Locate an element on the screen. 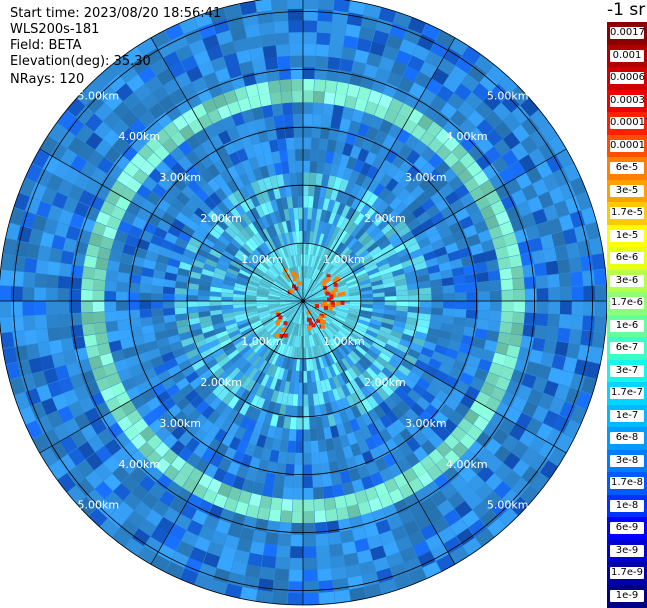 The width and height of the screenshot is (647, 608). colorbar-tick-label: 0.00017 is located at coordinates (628, 123).